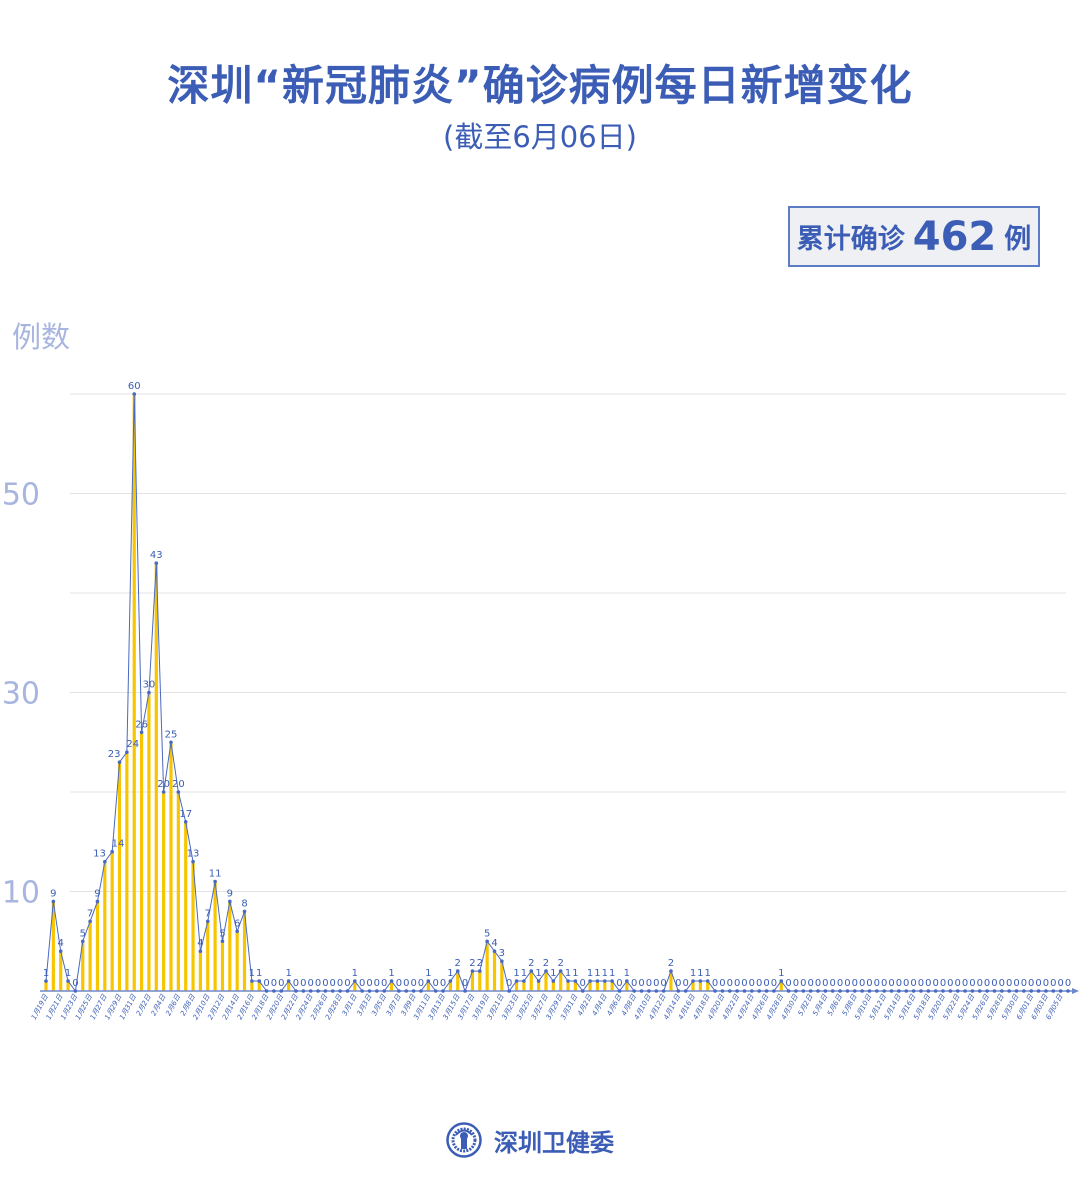 The width and height of the screenshot is (1080, 1183). Describe the element at coordinates (671, 963) in the screenshot. I see `data-label: 2` at that location.